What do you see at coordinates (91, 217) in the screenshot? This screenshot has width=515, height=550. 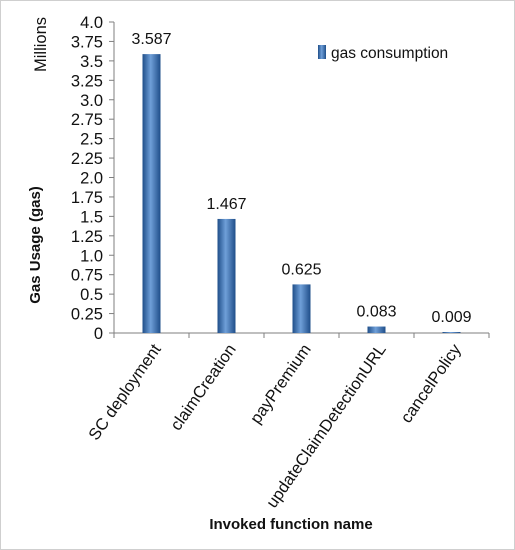 I see `y-tick-label: 1.5` at bounding box center [91, 217].